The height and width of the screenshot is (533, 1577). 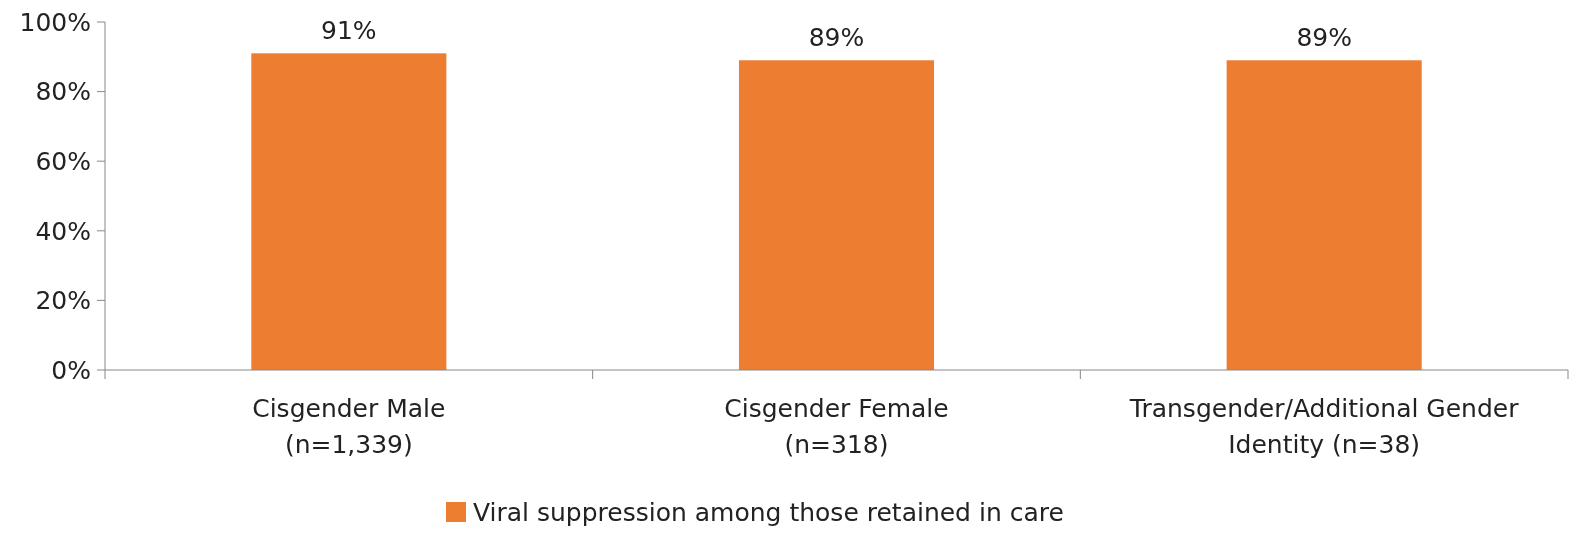 I want to click on y-tick-label: 80%, so click(x=63, y=92).